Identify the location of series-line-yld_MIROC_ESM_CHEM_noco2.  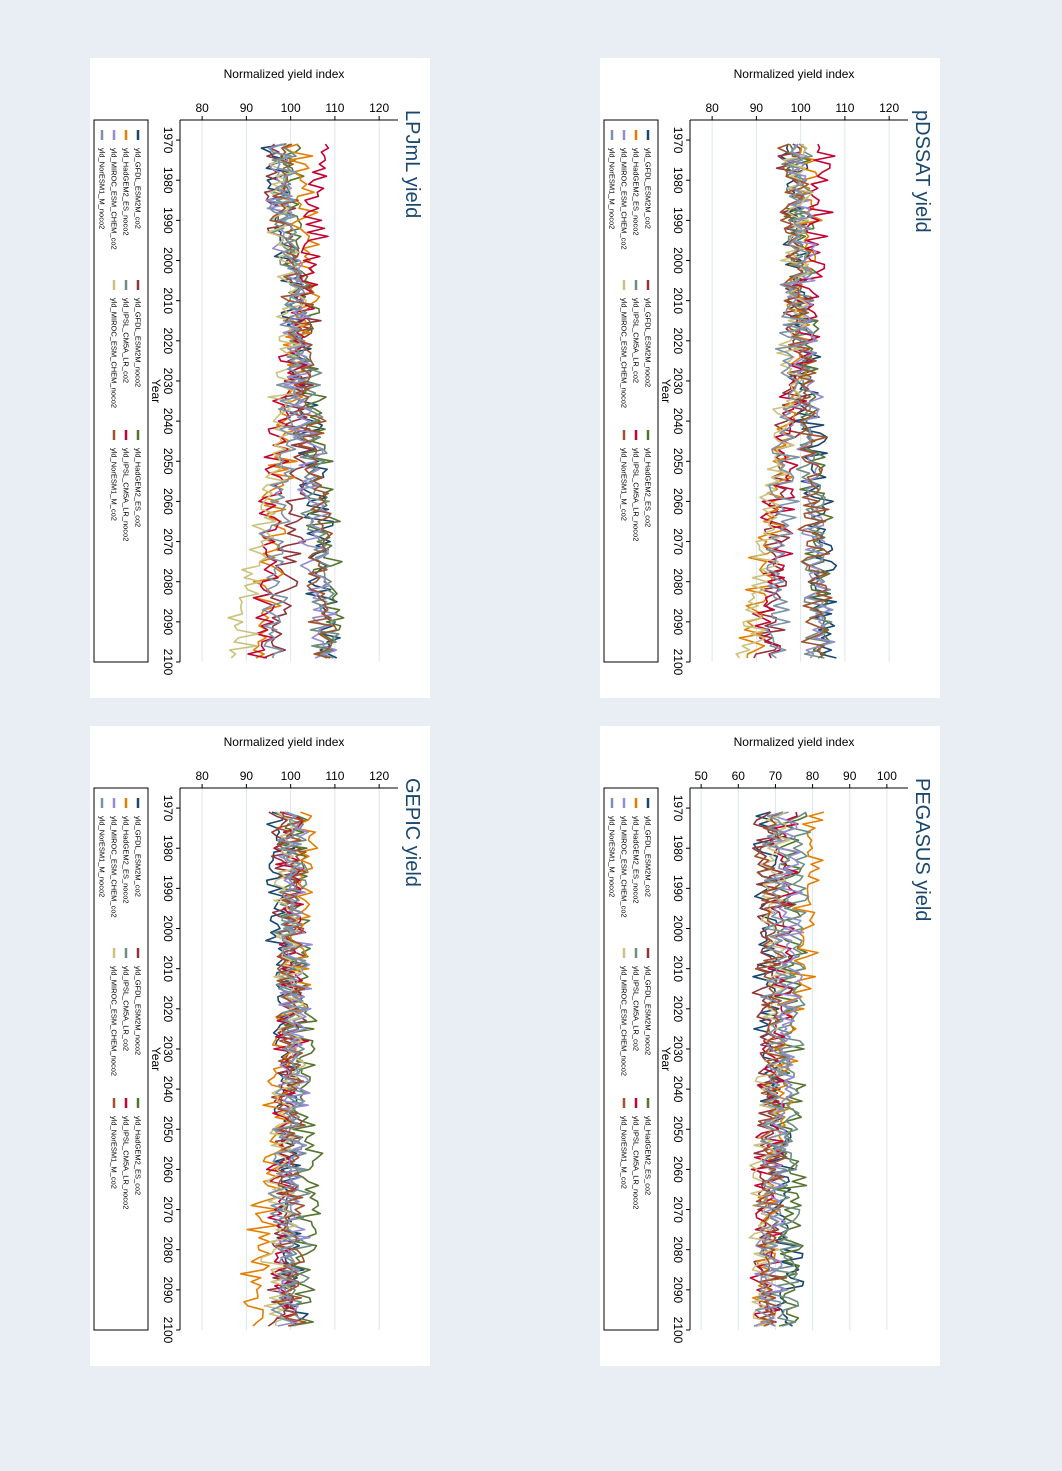
(267, 401).